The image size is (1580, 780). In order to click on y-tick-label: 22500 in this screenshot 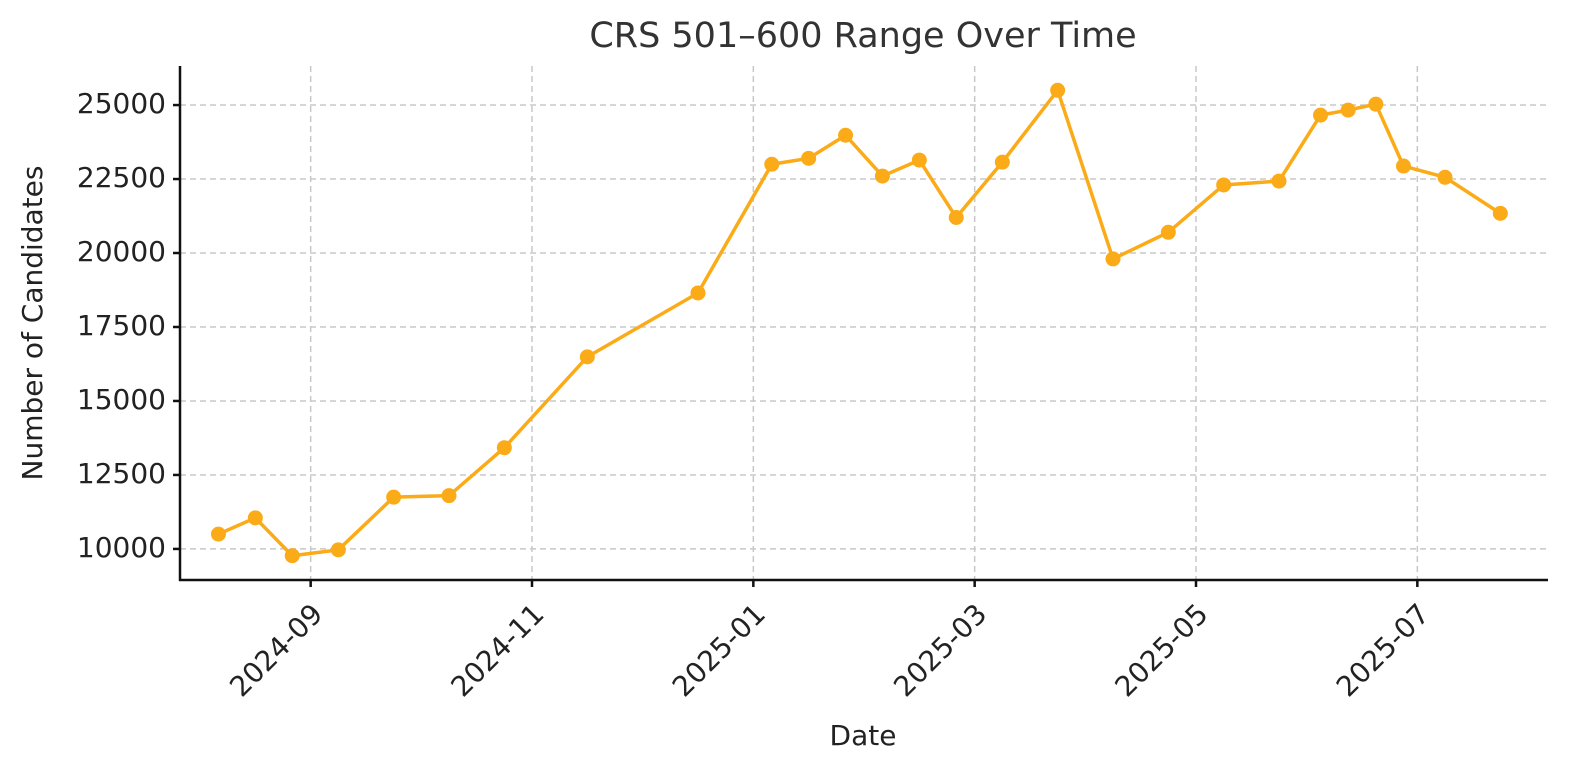, I will do `click(121, 177)`.